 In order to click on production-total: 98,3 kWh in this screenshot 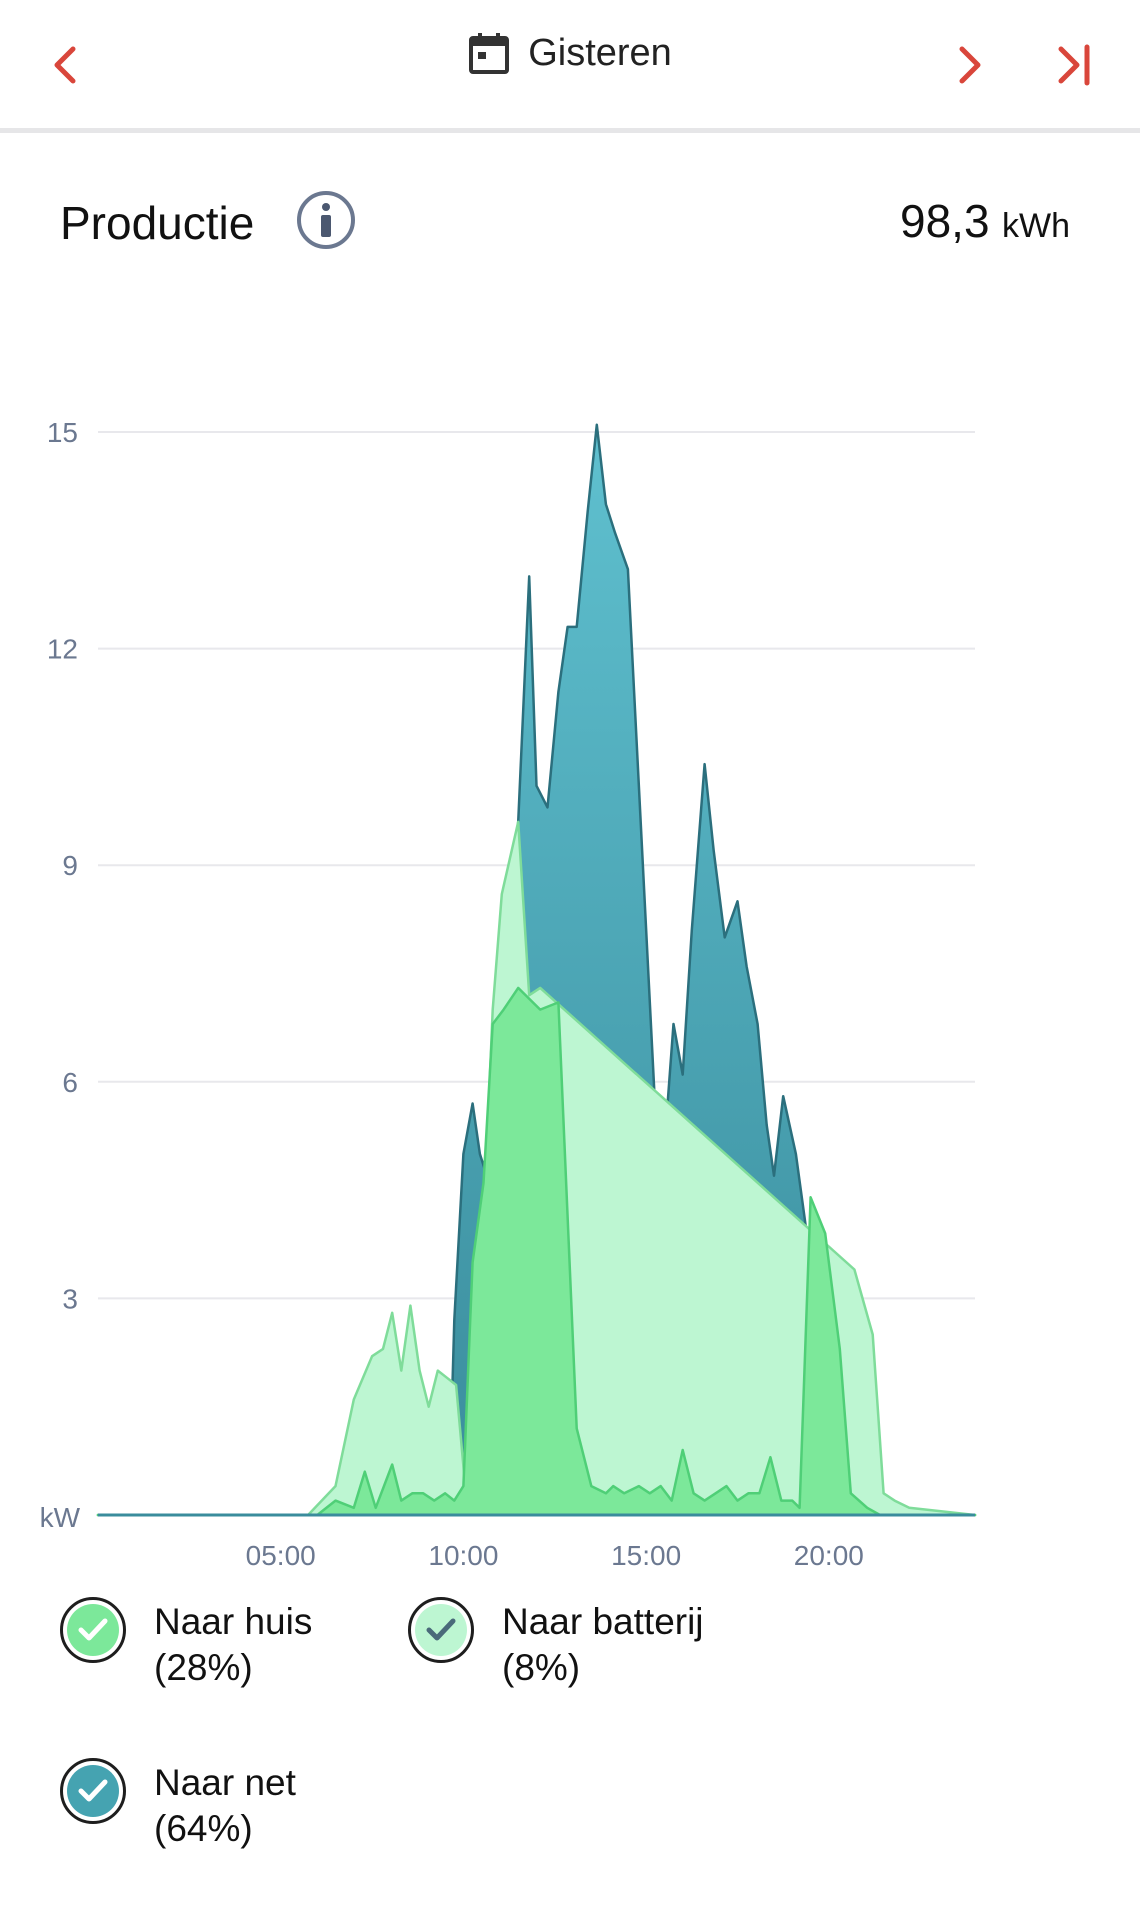, I will do `click(985, 221)`.